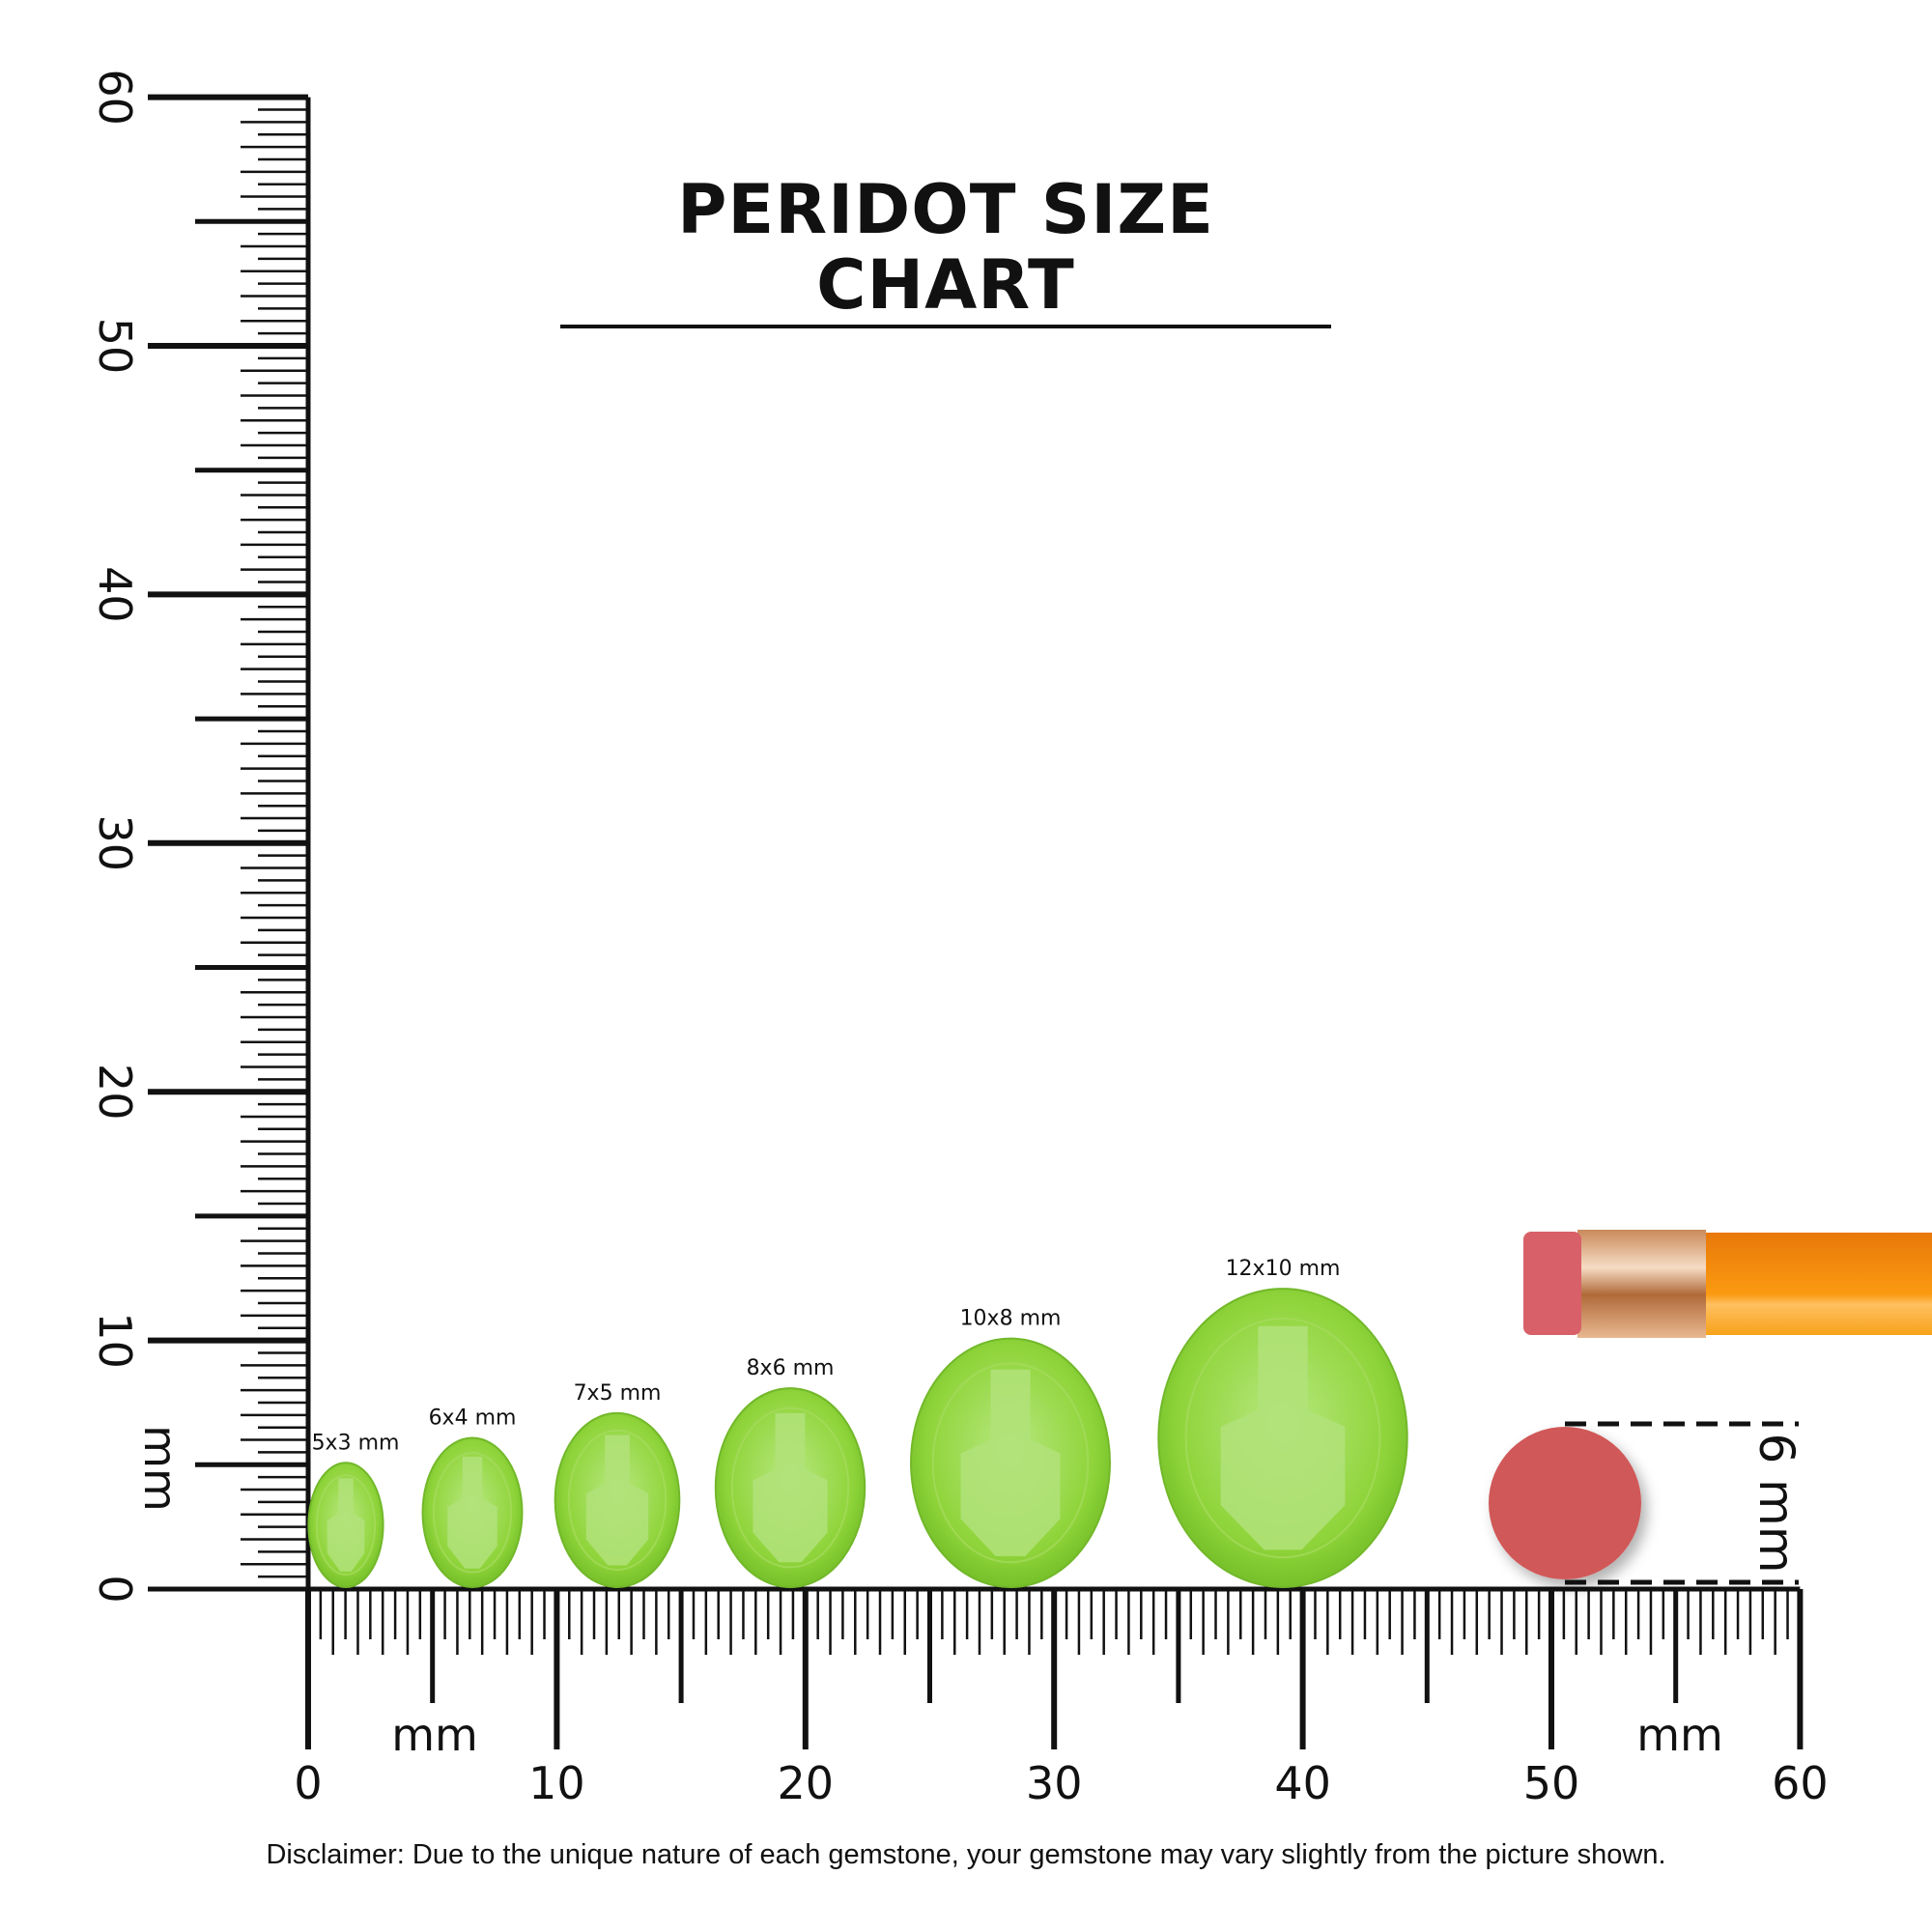 This screenshot has height=1932, width=1932. Describe the element at coordinates (473, 1418) in the screenshot. I see `gem-size-label: 6x4 mm` at that location.